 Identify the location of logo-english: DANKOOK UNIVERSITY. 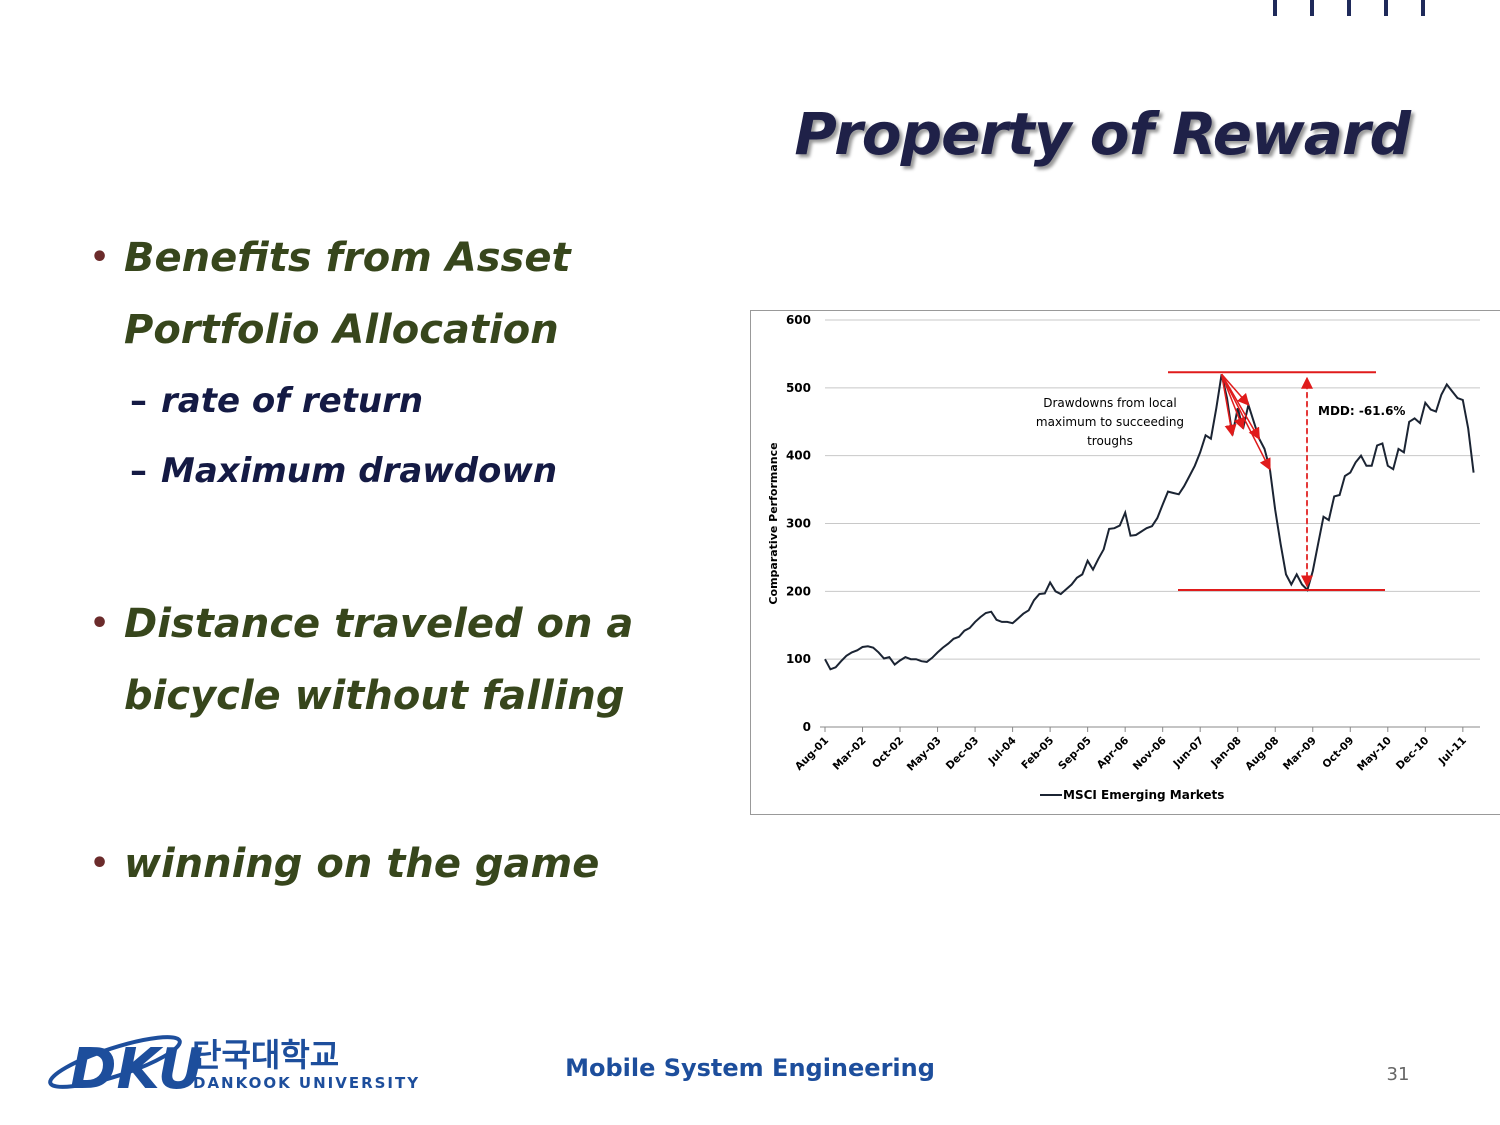
(306, 1083).